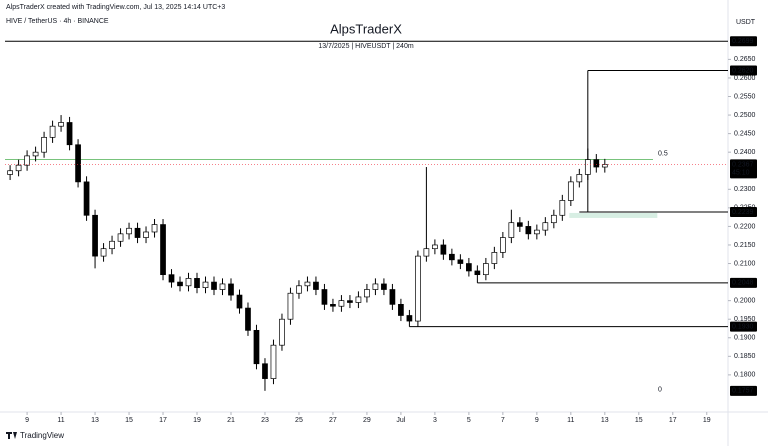 Image resolution: width=768 pixels, height=446 pixels. Describe the element at coordinates (367, 420) in the screenshot. I see `x-tick-label: 29` at that location.